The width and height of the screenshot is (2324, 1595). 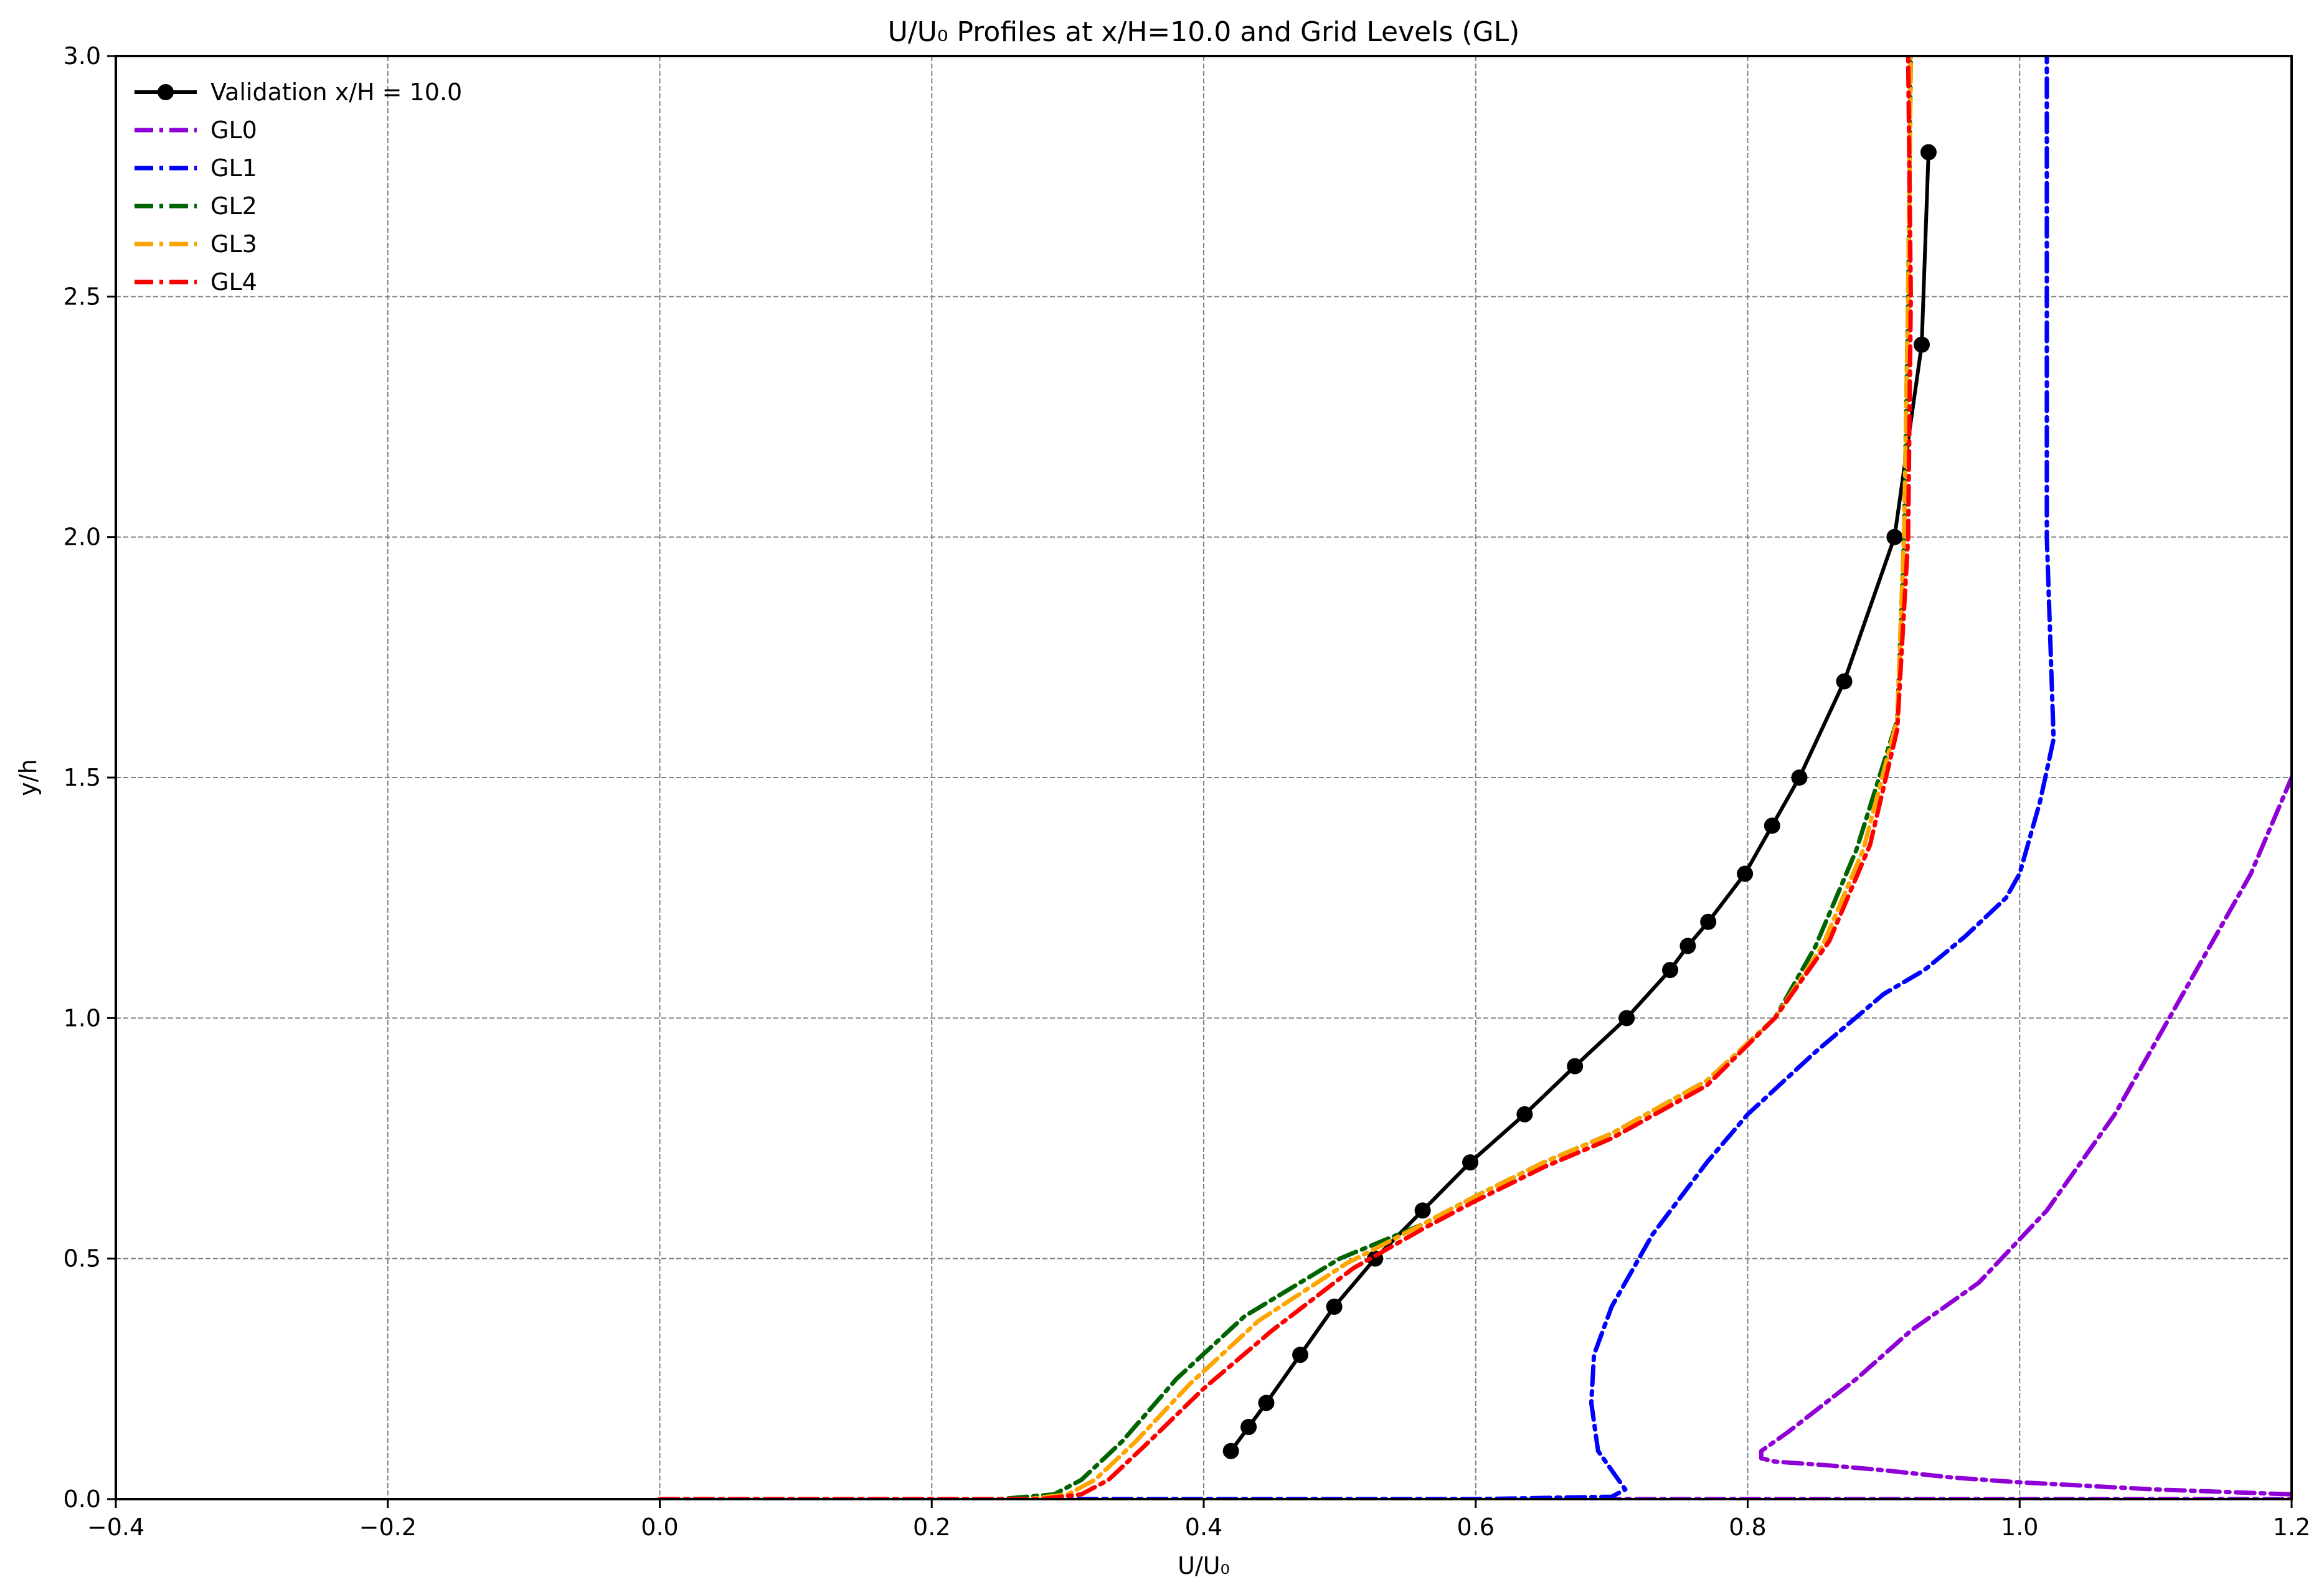 What do you see at coordinates (83, 777) in the screenshot?
I see `y-tick-label: 1.5` at bounding box center [83, 777].